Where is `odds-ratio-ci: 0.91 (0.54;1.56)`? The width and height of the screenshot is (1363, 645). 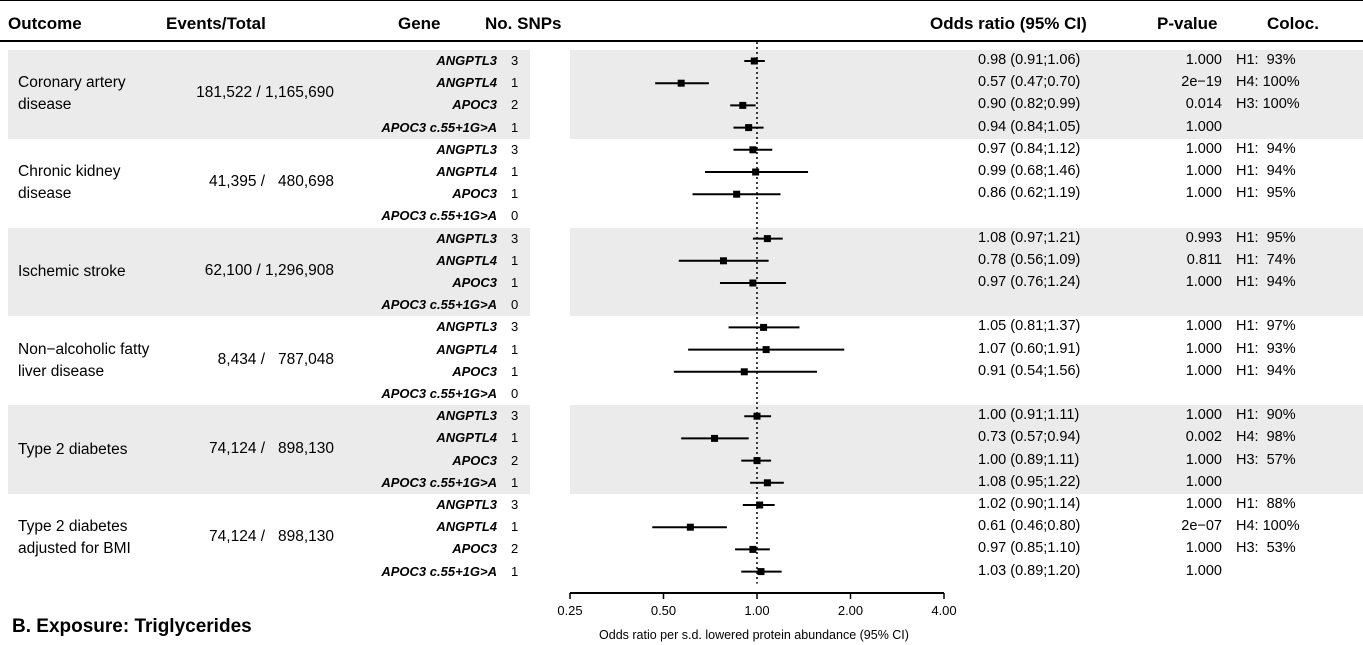
odds-ratio-ci: 0.91 (0.54;1.56) is located at coordinates (1029, 370).